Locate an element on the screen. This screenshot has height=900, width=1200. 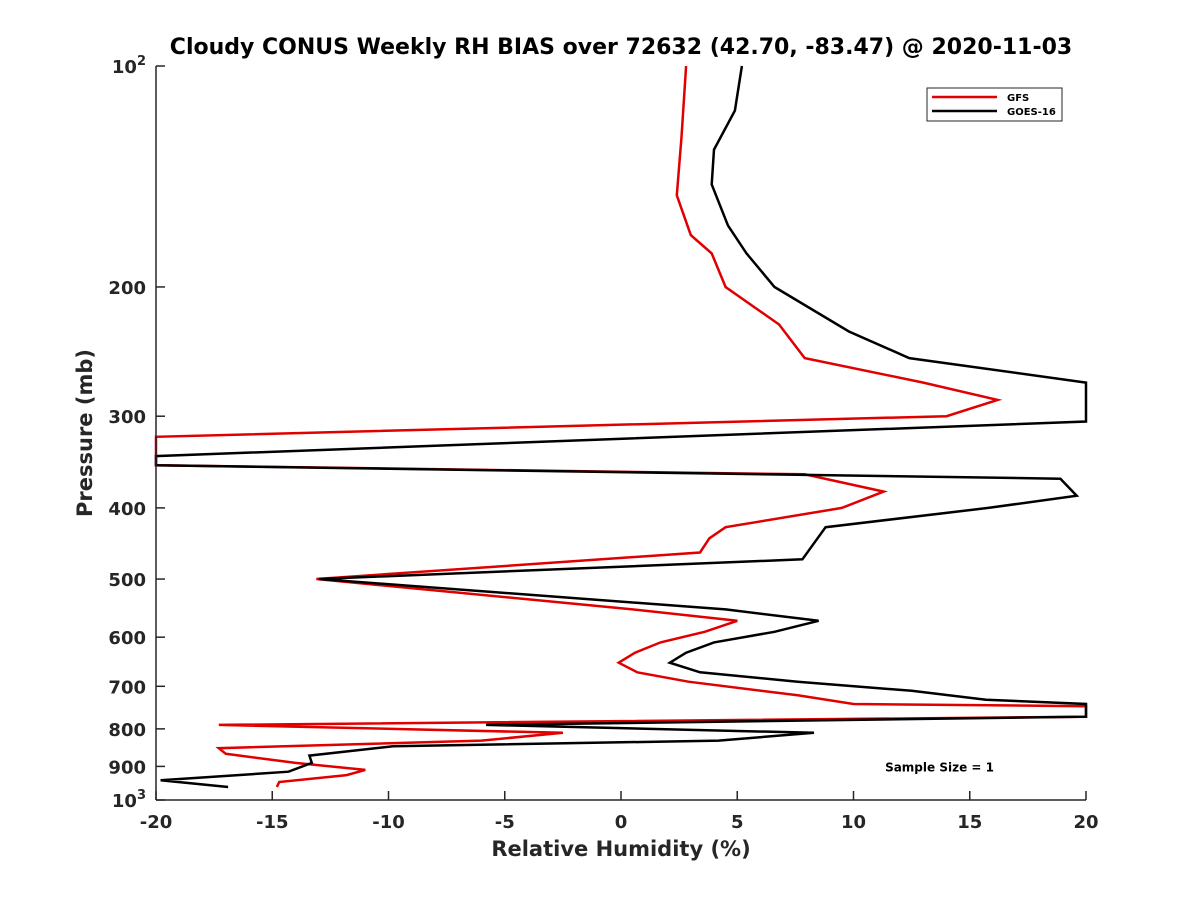
x-tick-label: 0 is located at coordinates (621, 822).